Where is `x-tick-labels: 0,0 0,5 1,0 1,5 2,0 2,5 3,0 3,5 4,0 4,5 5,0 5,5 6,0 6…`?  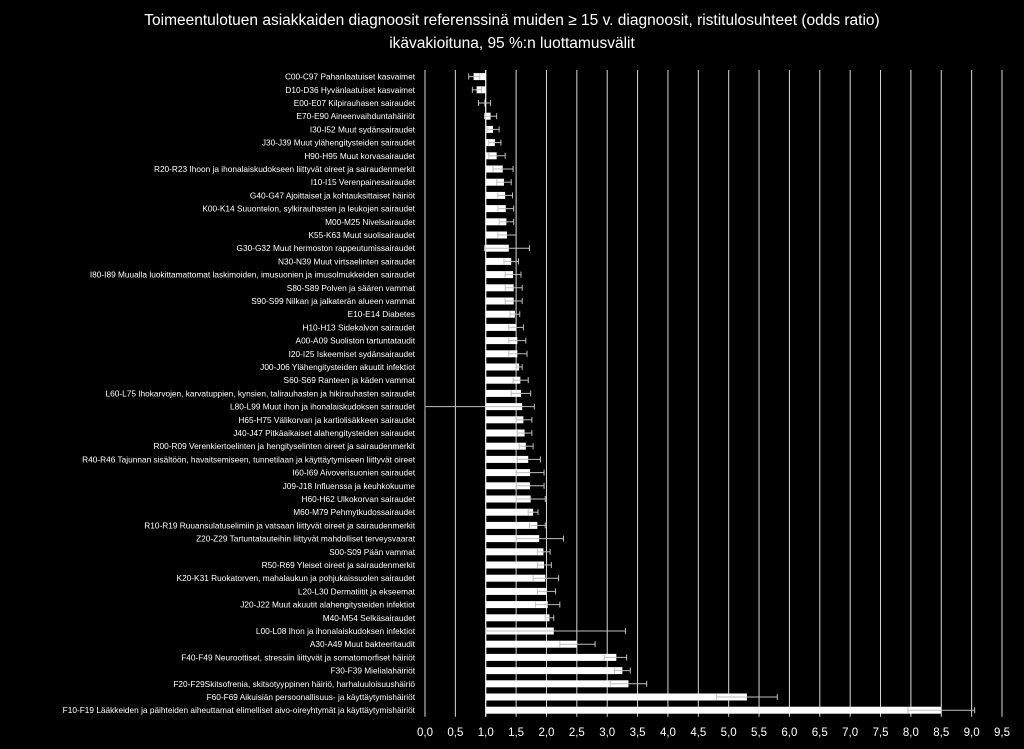 x-tick-labels: 0,0 0,5 1,0 1,5 2,0 2,5 3,0 3,5 4,0 4,5 5,0 5,5 6,0 6… is located at coordinates (713, 733).